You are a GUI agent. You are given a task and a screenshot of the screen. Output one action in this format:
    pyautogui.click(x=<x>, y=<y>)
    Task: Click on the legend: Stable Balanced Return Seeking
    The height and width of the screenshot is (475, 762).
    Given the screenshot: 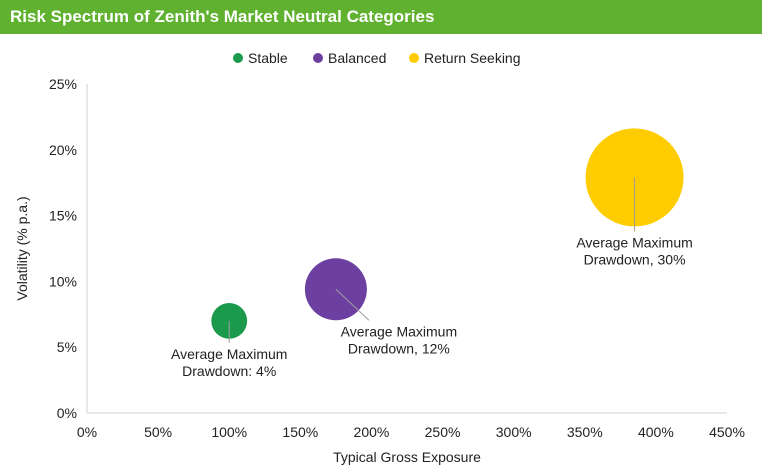 What is the action you would take?
    pyautogui.click(x=377, y=58)
    